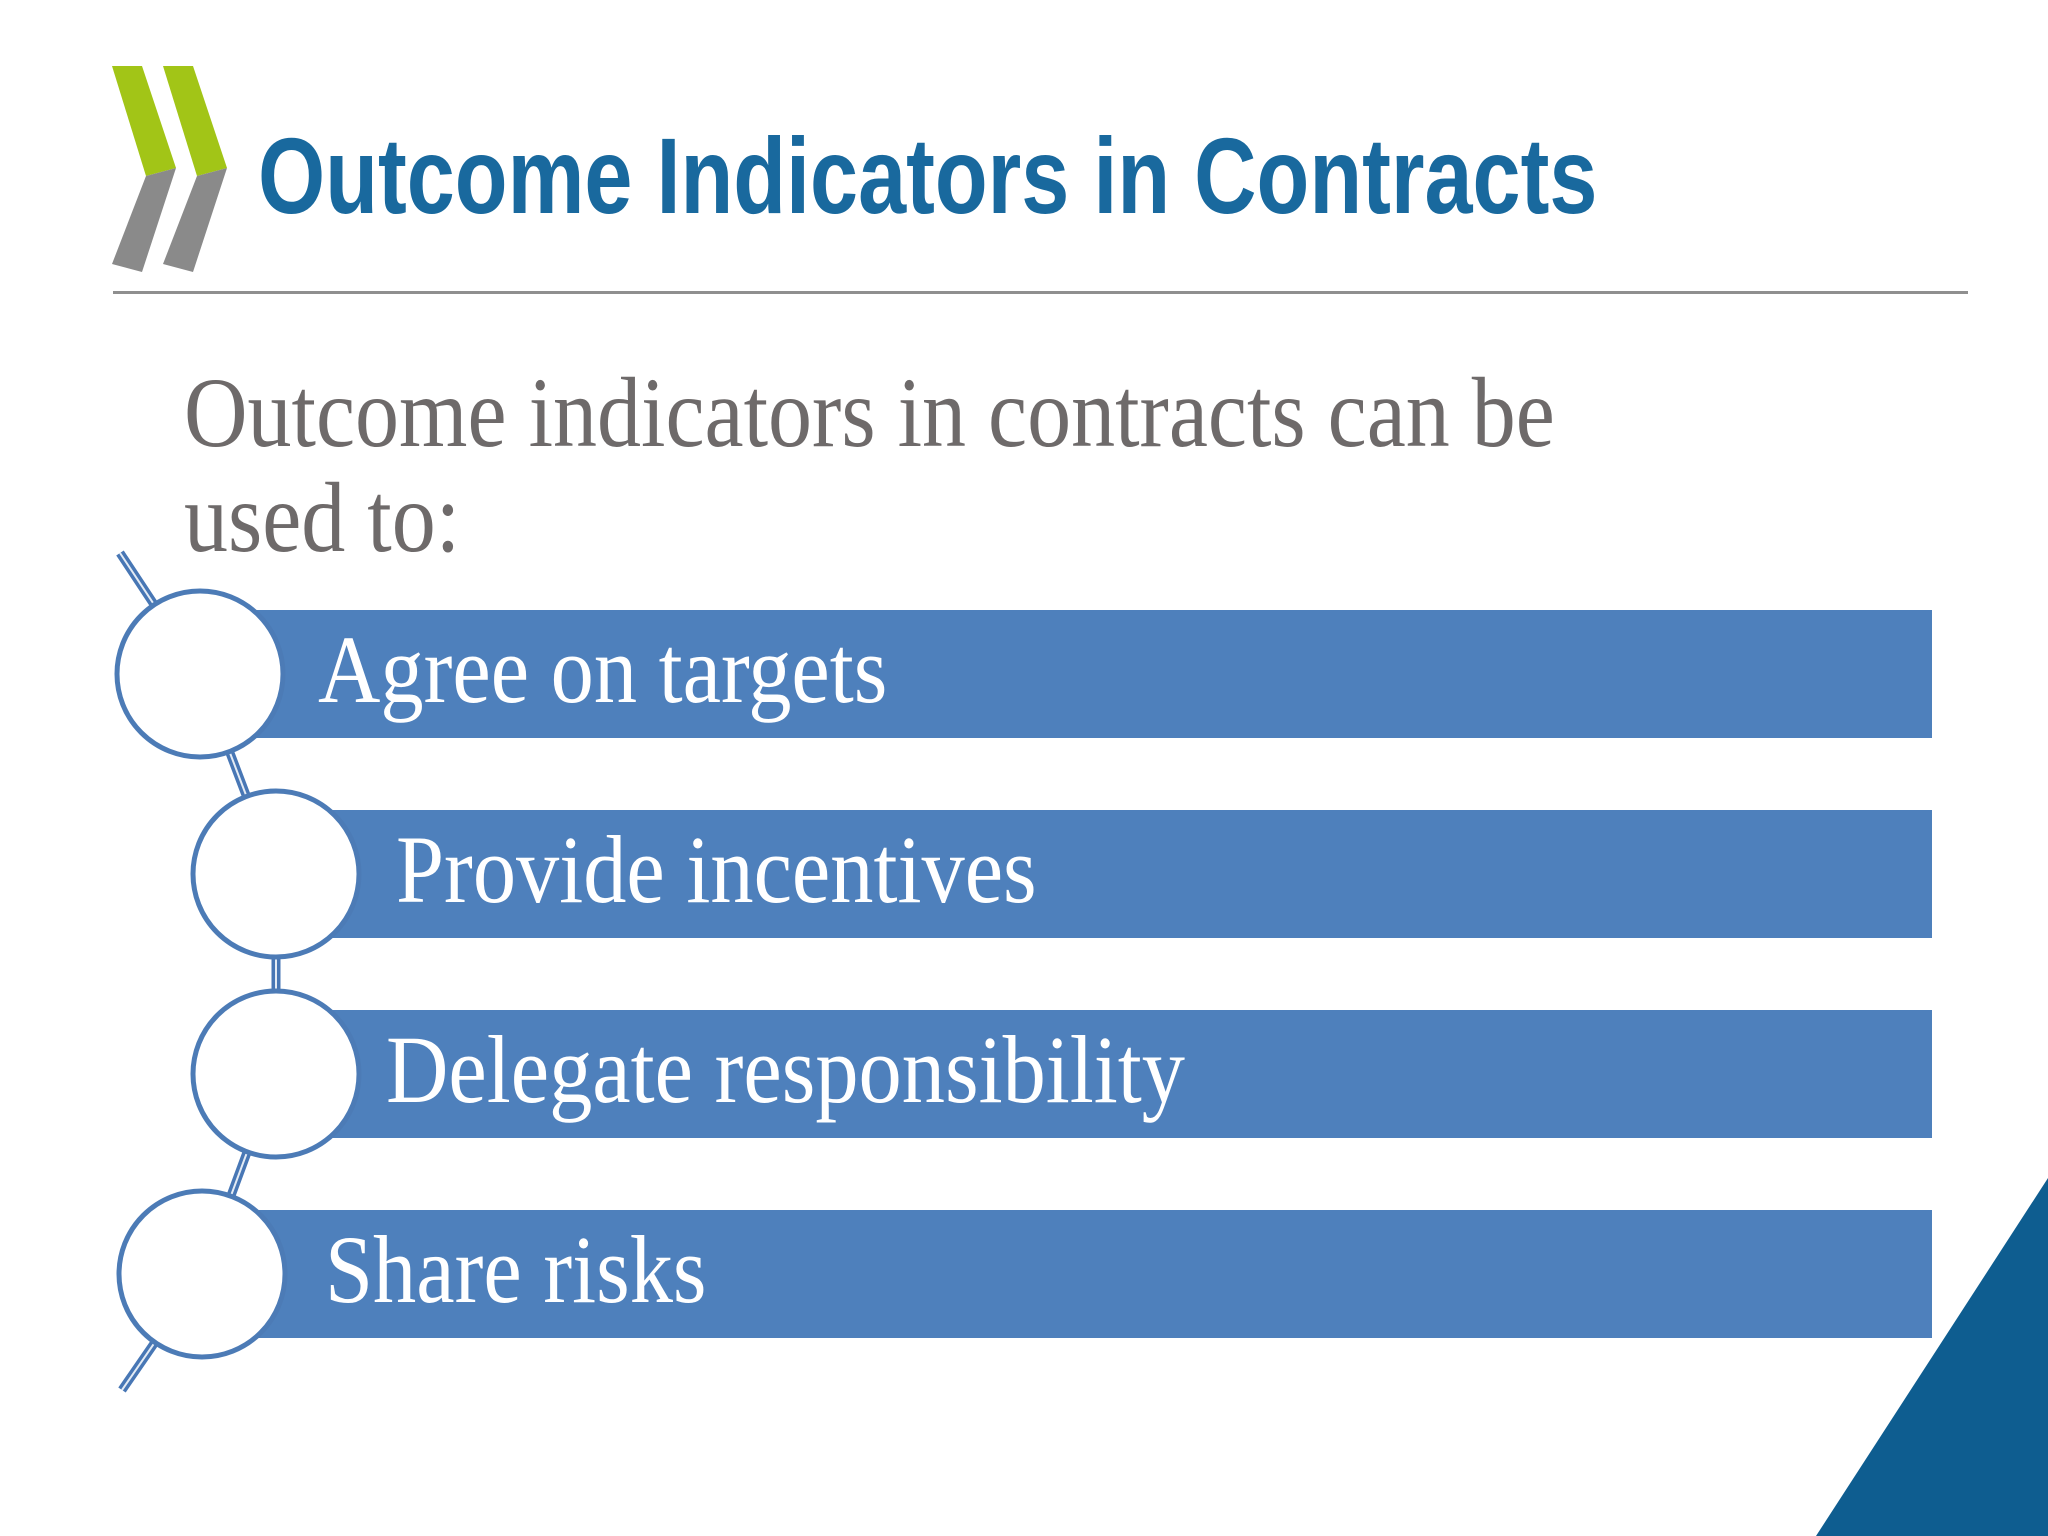 The width and height of the screenshot is (2048, 1536). Describe the element at coordinates (928, 175) in the screenshot. I see `page-title: Outcome Indicators in Contracts` at that location.